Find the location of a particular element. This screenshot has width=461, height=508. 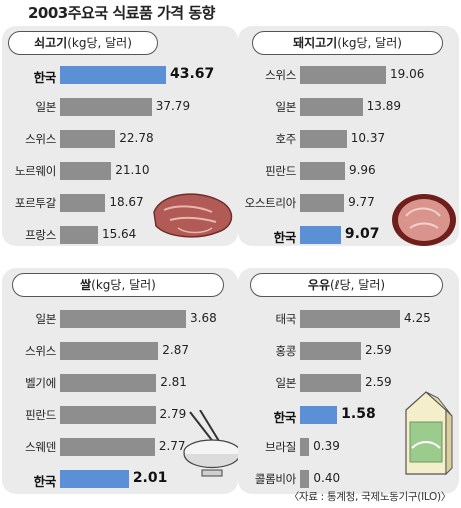

panel-title: 쇠고기 is located at coordinates (51, 43).